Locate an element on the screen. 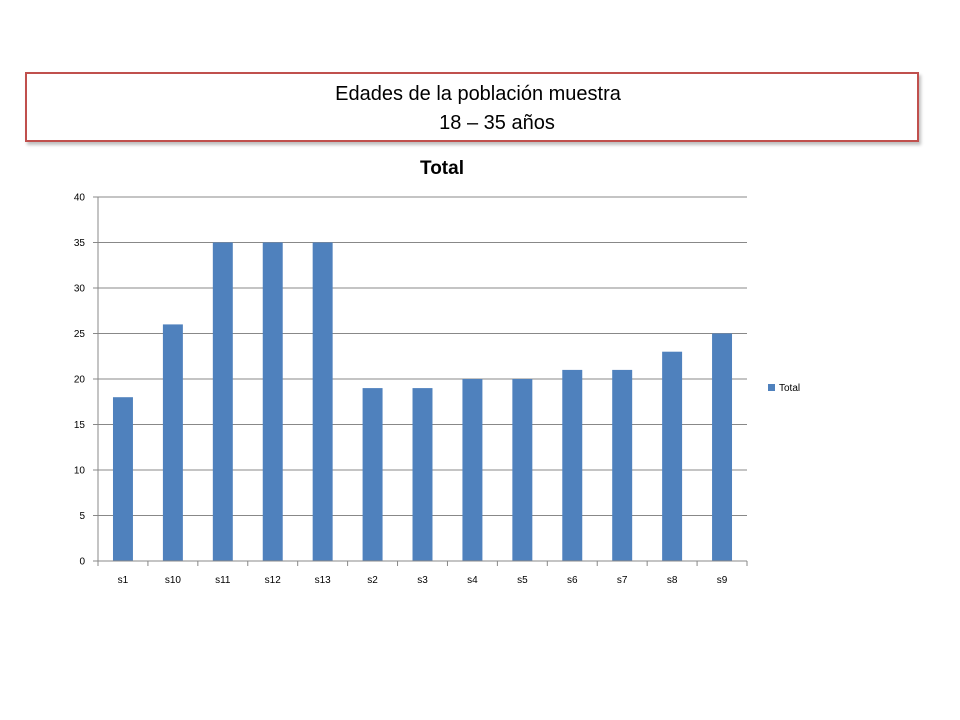 The image size is (960, 720). bar-s5 is located at coordinates (522, 470).